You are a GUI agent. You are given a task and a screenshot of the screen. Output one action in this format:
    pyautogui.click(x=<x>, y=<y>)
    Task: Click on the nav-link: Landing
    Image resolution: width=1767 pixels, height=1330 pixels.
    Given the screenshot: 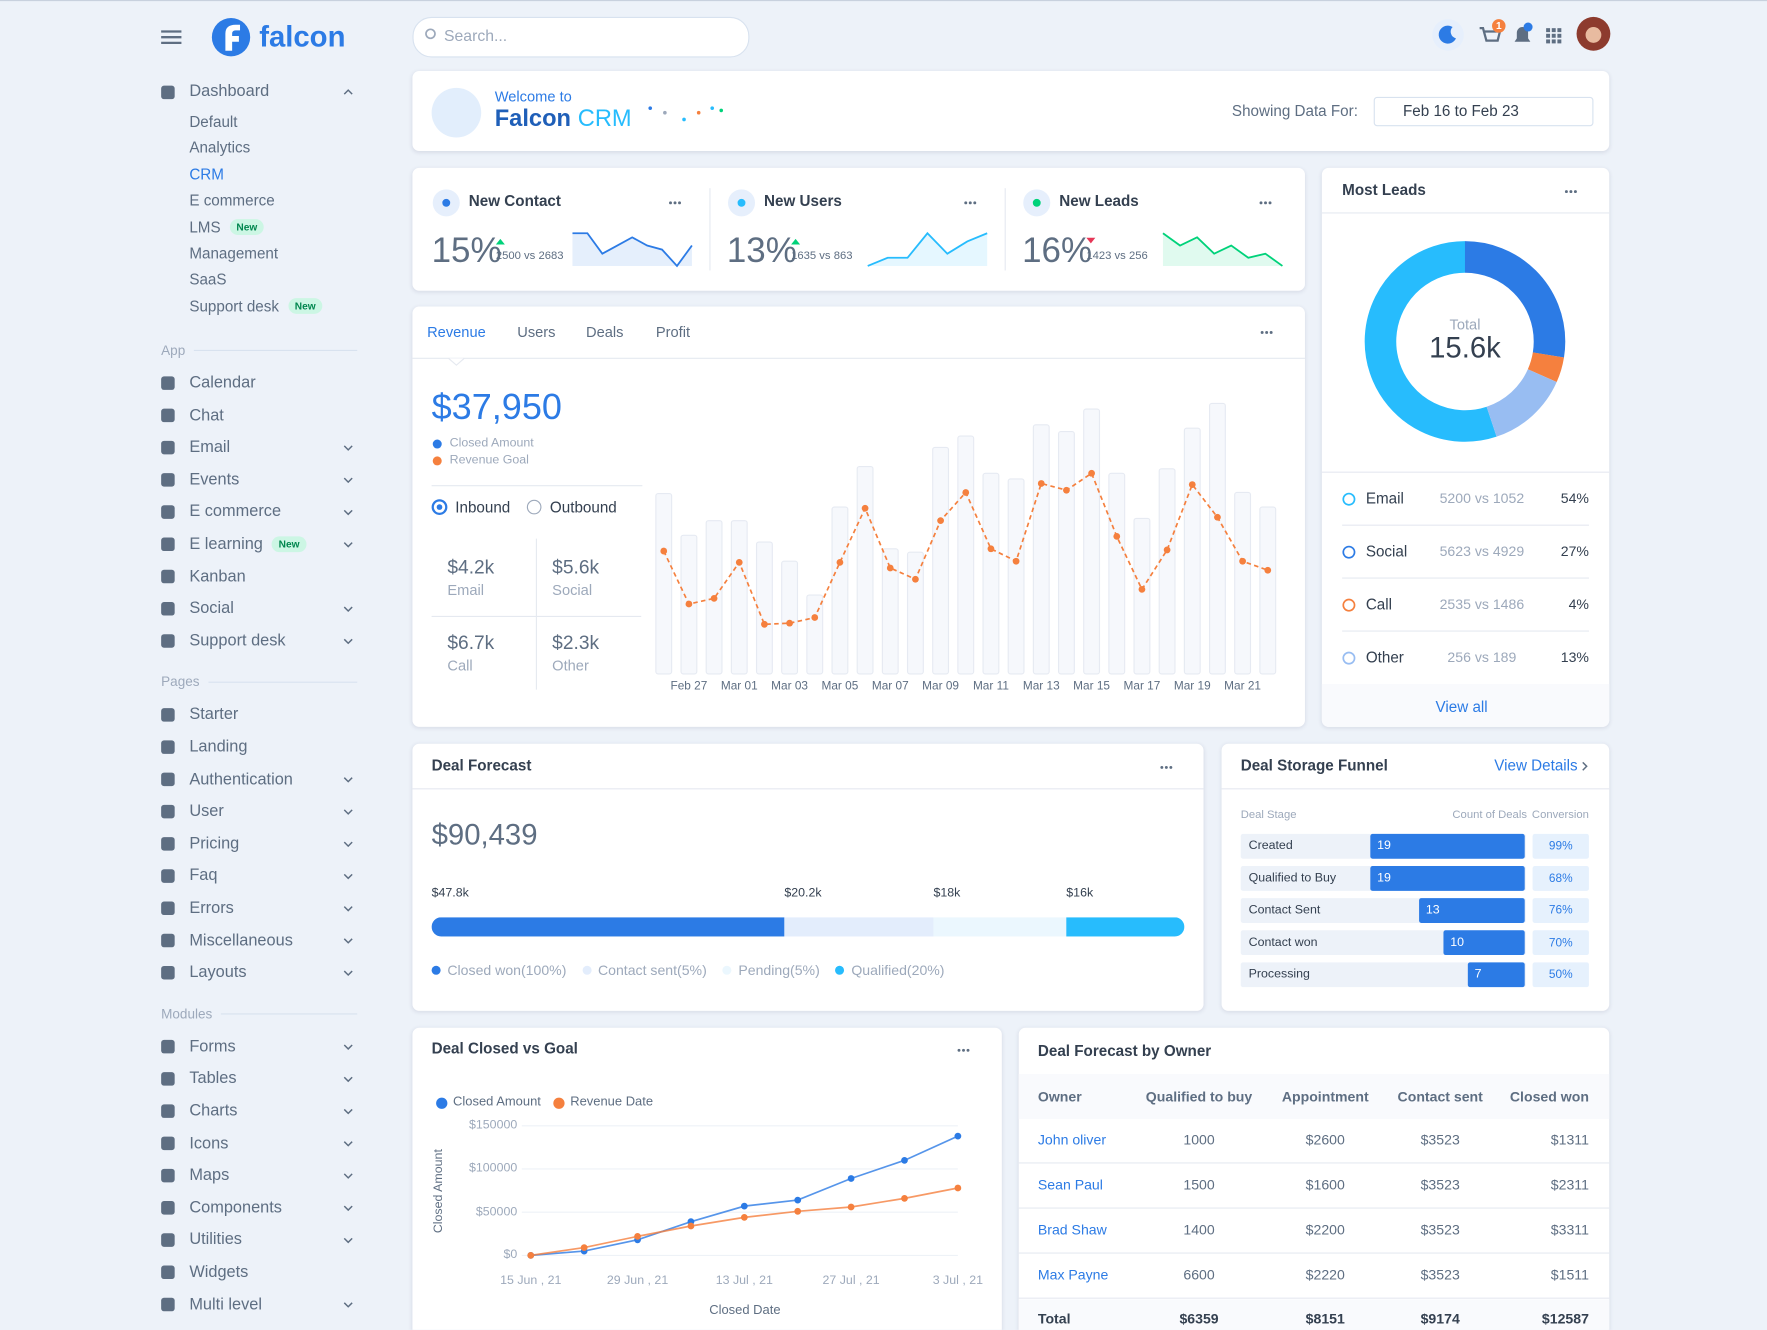 What is the action you would take?
    pyautogui.click(x=218, y=747)
    